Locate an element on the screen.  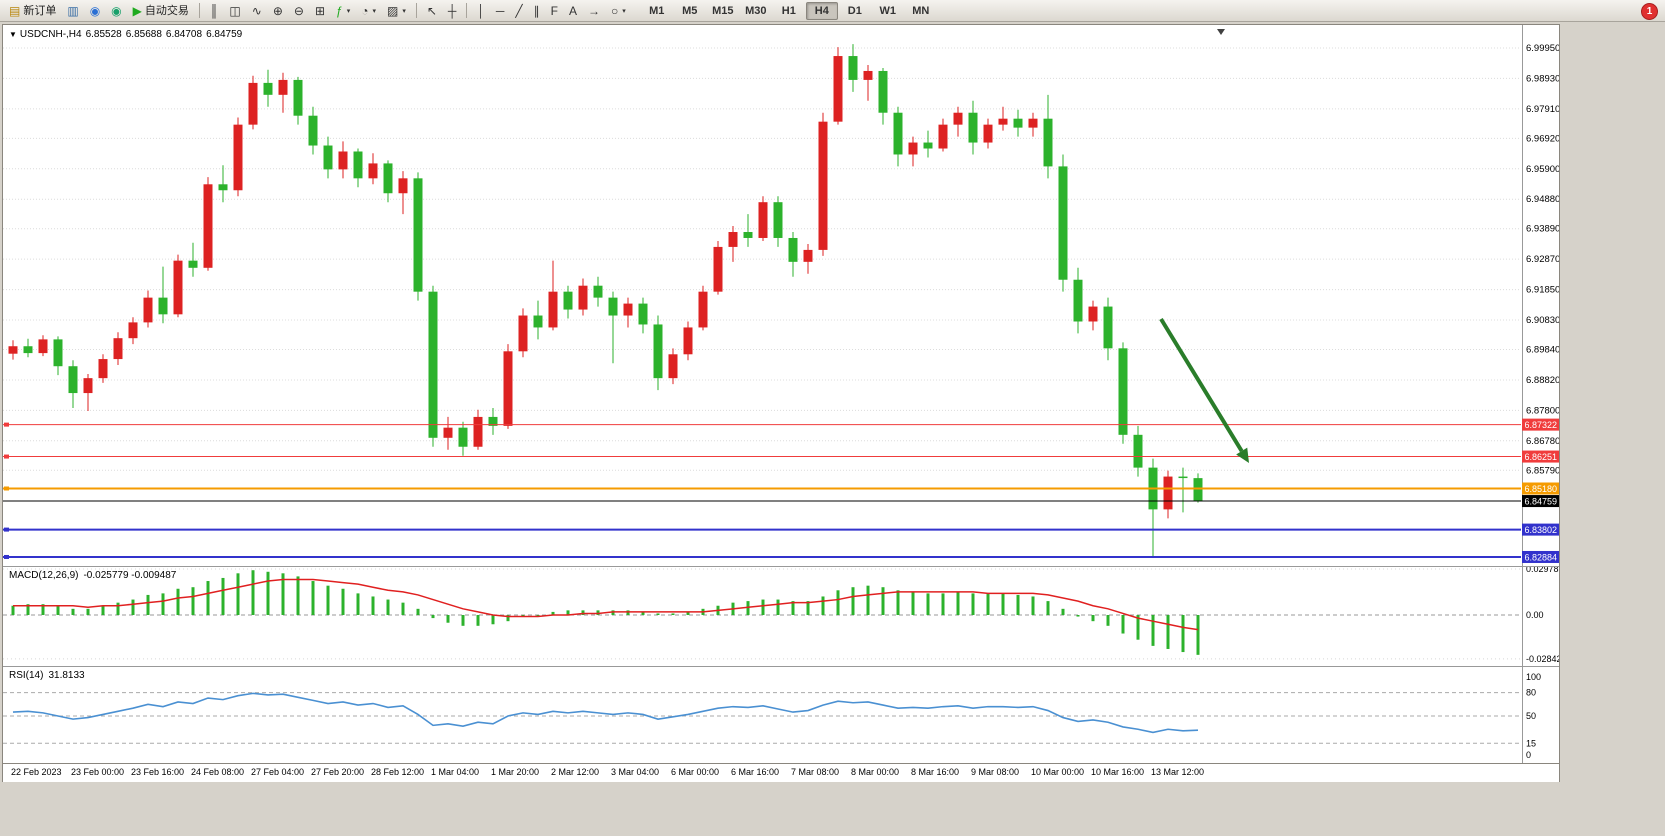
timeframe-m1: M1 is located at coordinates (657, 10).